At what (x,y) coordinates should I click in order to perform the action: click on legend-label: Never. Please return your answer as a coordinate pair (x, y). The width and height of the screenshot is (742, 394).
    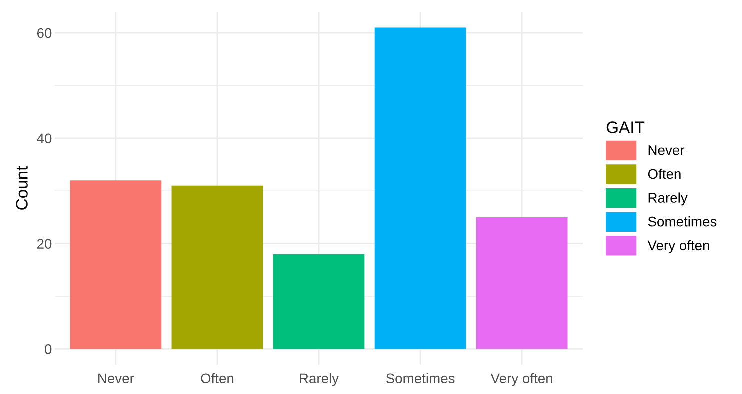
    Looking at the image, I should click on (666, 151).